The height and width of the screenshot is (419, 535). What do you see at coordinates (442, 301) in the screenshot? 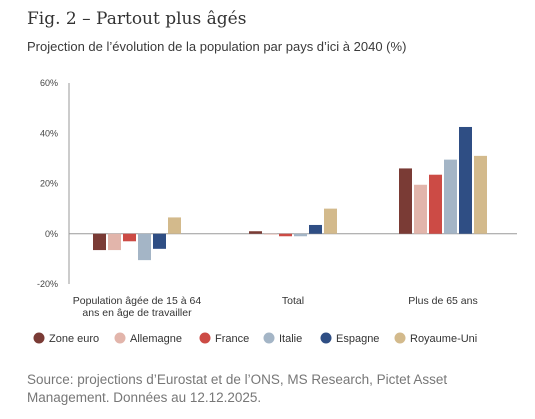
I see `x-category-label: Plus de 65 ans` at bounding box center [442, 301].